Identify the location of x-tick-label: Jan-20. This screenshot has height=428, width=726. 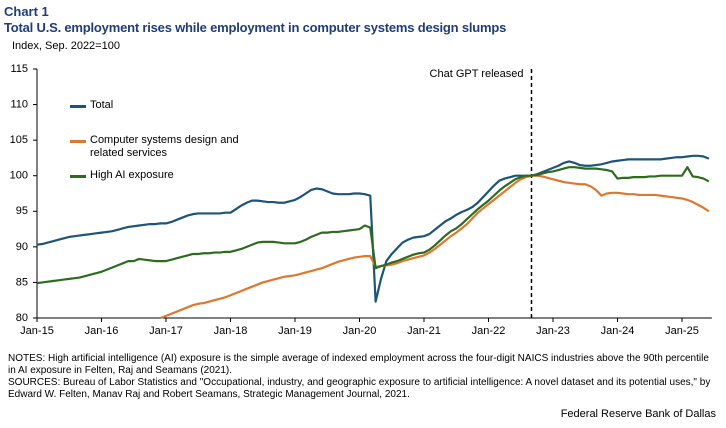
(360, 331).